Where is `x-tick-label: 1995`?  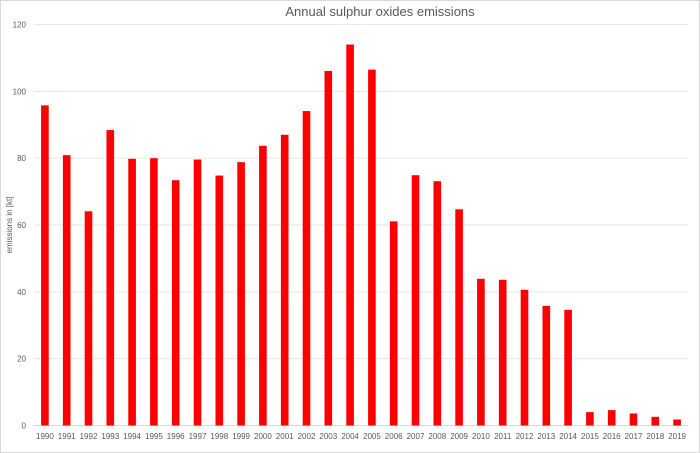 x-tick-label: 1995 is located at coordinates (154, 436).